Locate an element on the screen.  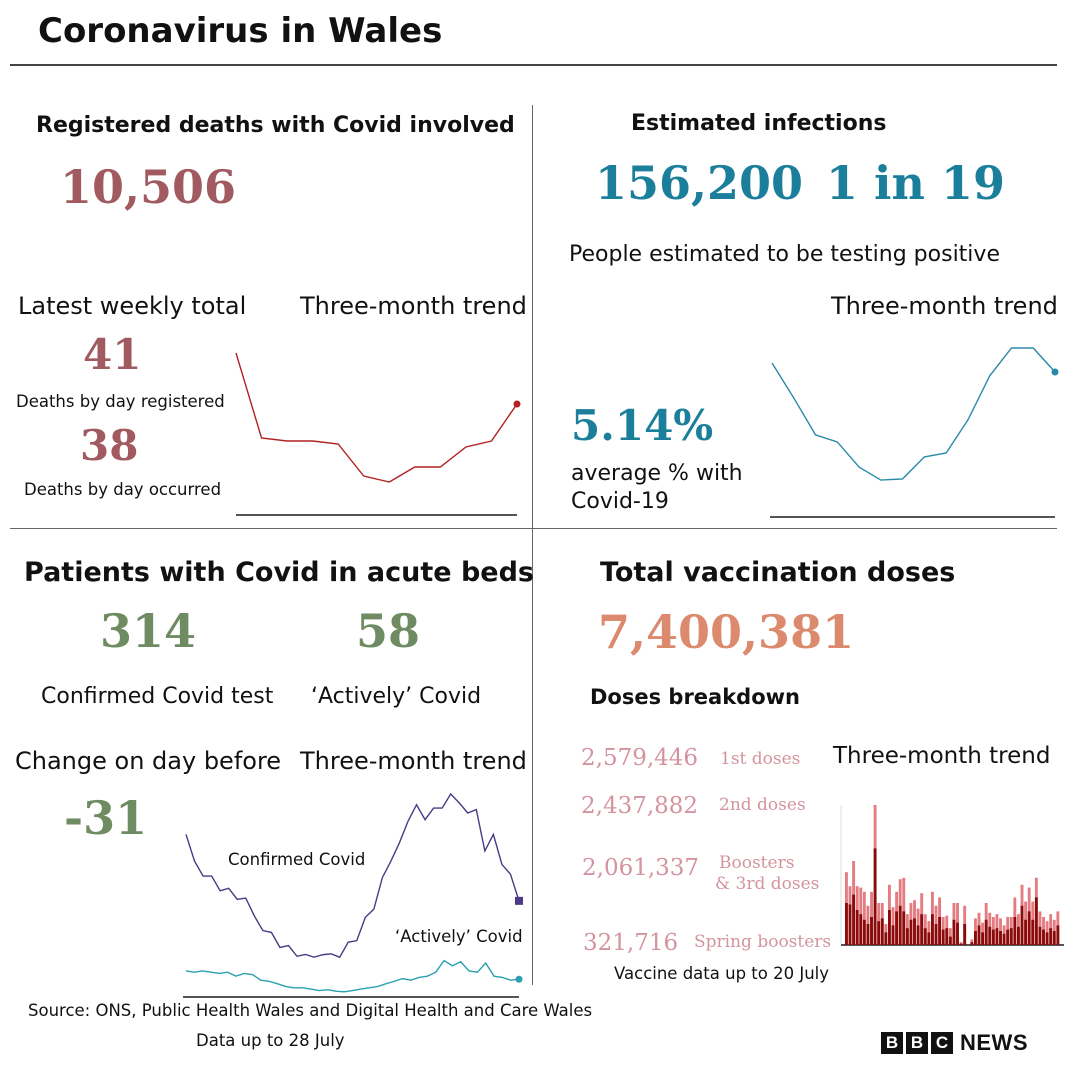
infections-subtitle: People estimated to be testing positive is located at coordinates (784, 254).